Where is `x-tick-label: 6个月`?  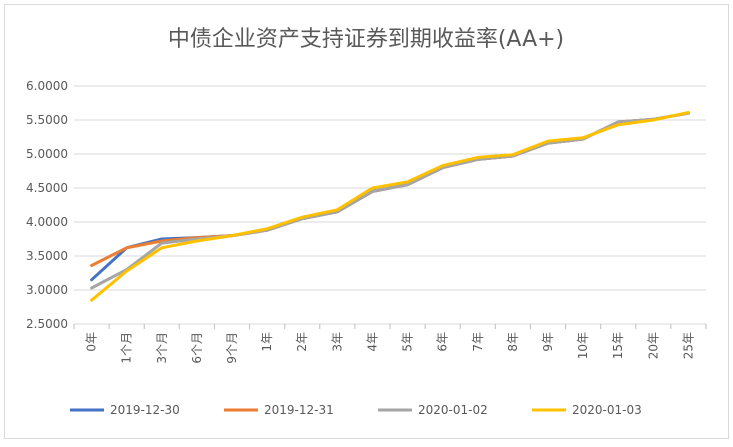
x-tick-label: 6个月 is located at coordinates (197, 348).